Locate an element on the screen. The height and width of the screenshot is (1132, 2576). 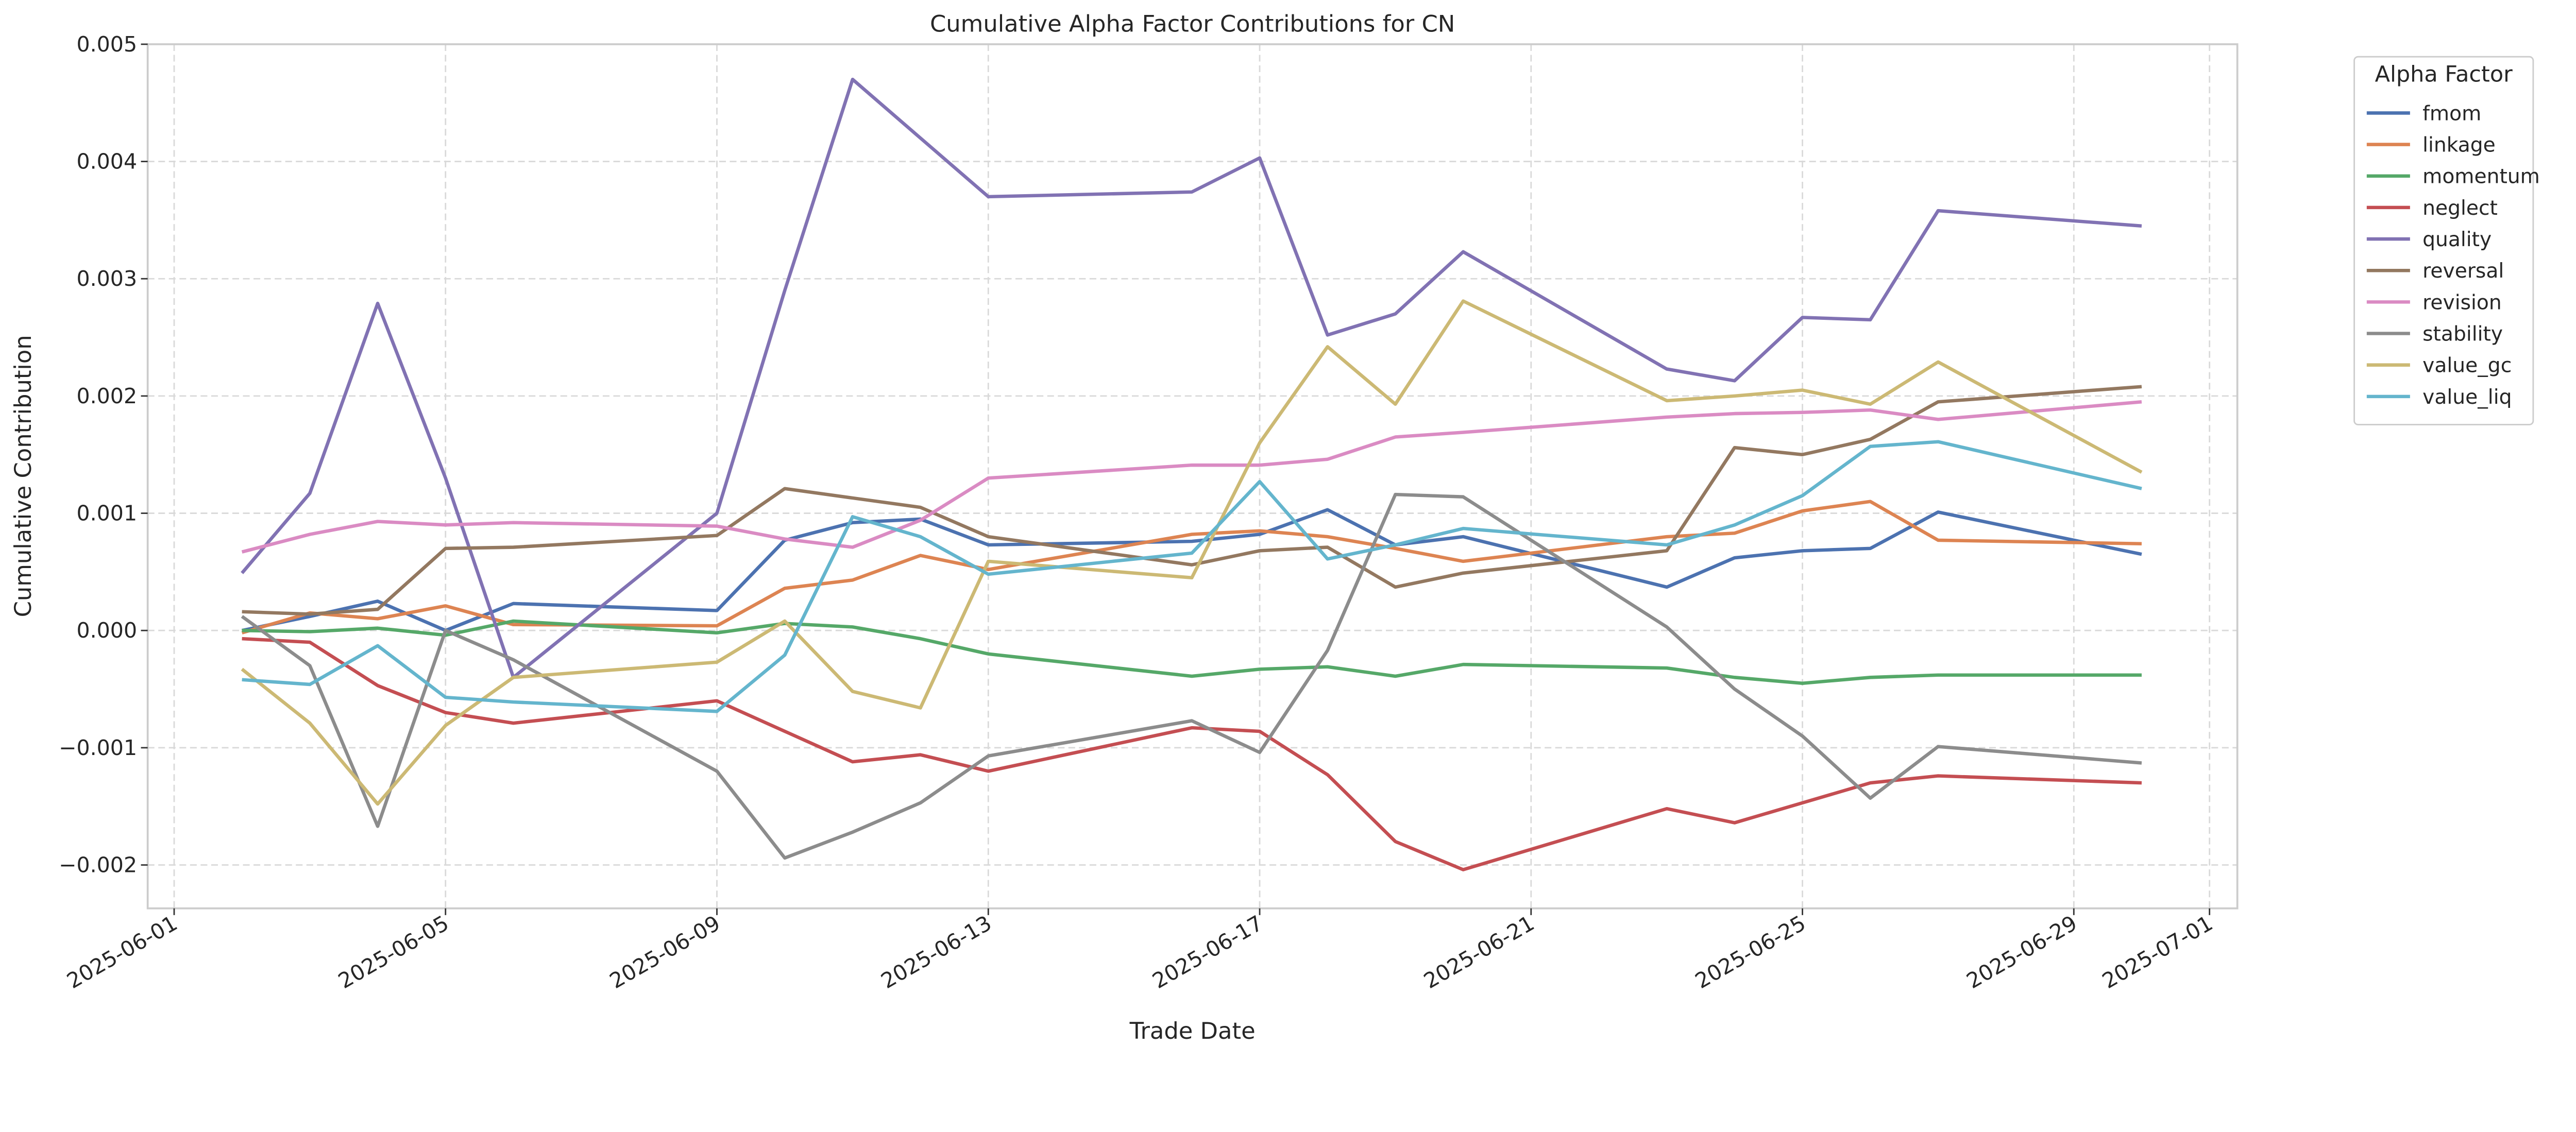
x-tick-label: 2025-06-17 is located at coordinates (1207, 952).